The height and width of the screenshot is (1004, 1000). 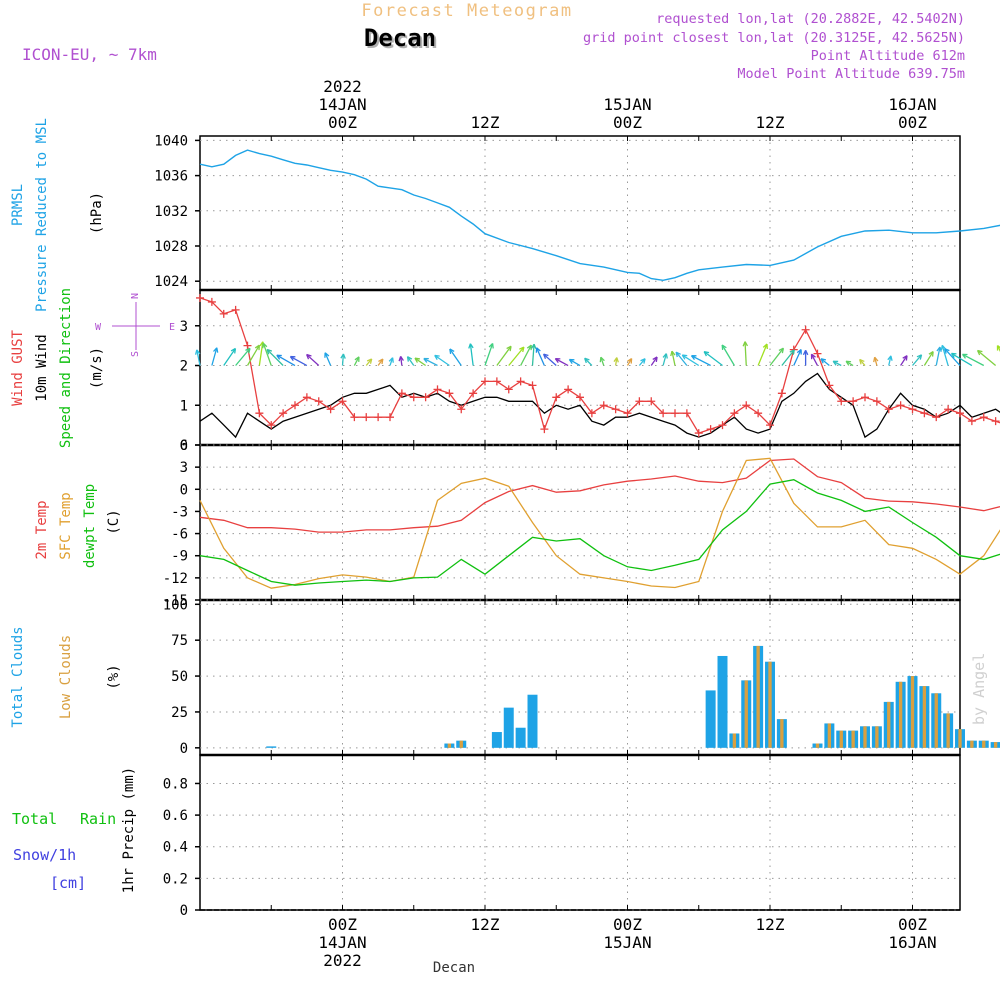 What do you see at coordinates (466, 11) in the screenshot?
I see `top-title: Forecast Meteogram` at bounding box center [466, 11].